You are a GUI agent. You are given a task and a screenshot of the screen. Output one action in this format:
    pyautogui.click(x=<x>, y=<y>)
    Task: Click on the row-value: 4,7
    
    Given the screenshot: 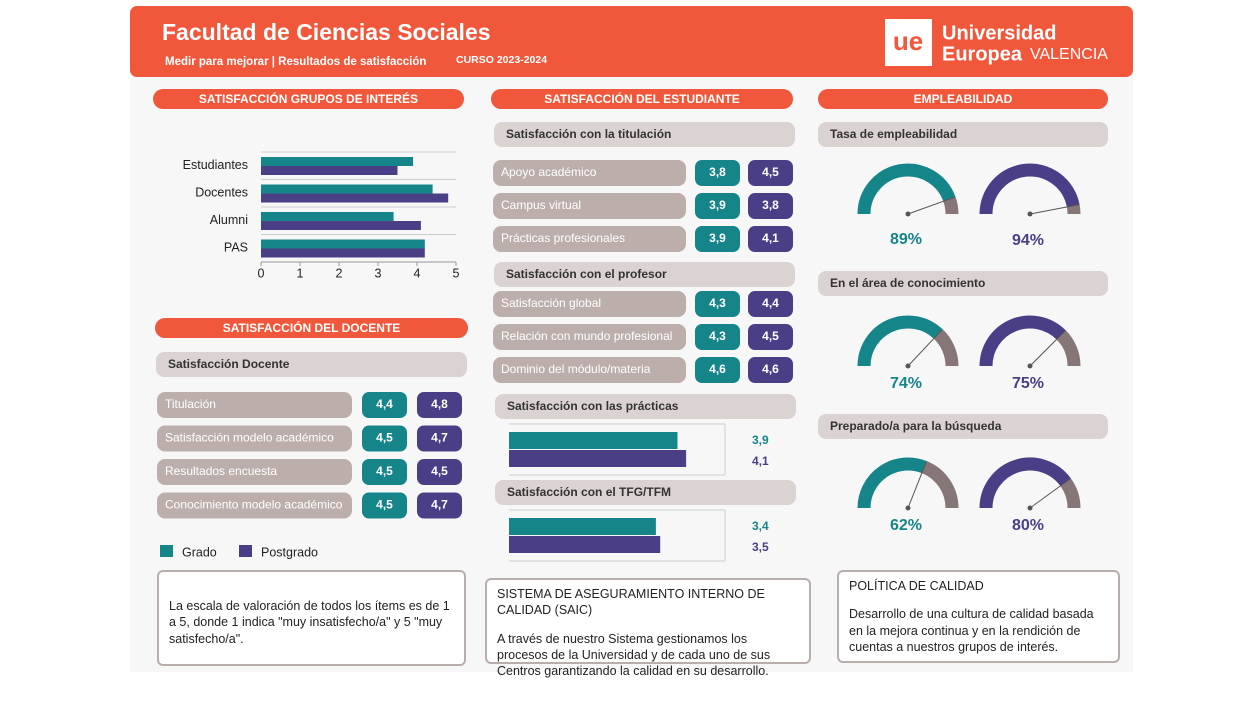 What is the action you would take?
    pyautogui.click(x=439, y=505)
    